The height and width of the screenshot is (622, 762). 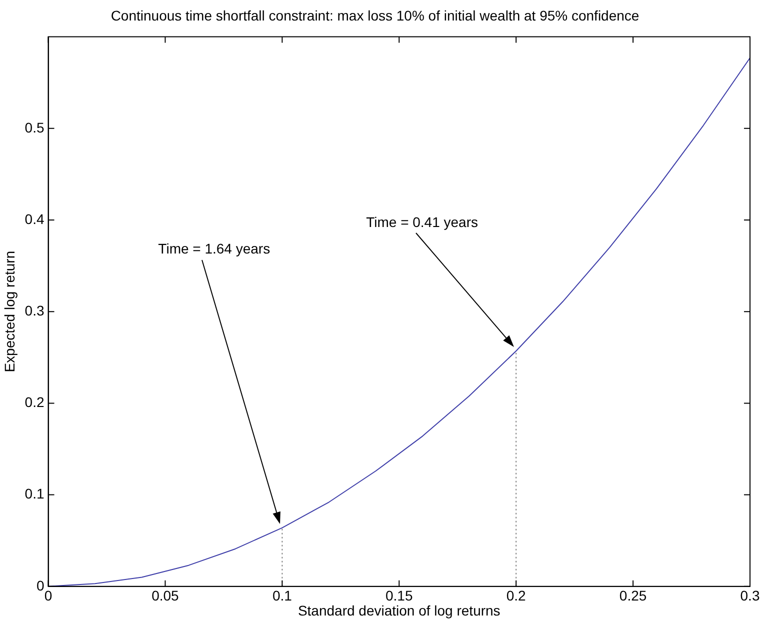 I want to click on x-tick-label: 0.15, so click(x=399, y=596).